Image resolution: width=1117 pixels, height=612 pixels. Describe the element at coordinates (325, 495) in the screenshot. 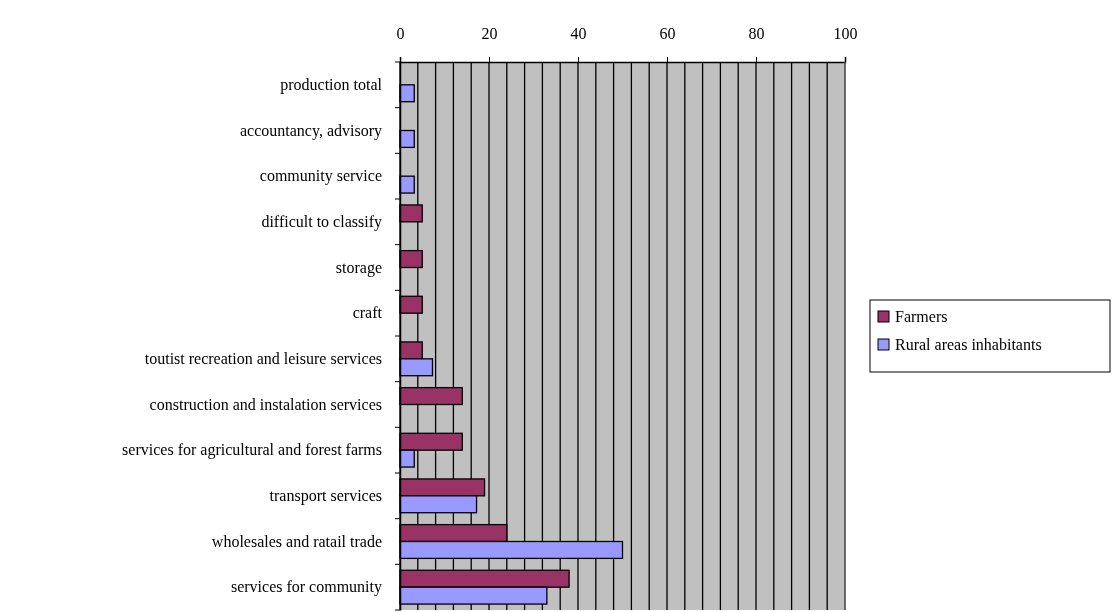

I see `y-tick-label: transport services` at that location.